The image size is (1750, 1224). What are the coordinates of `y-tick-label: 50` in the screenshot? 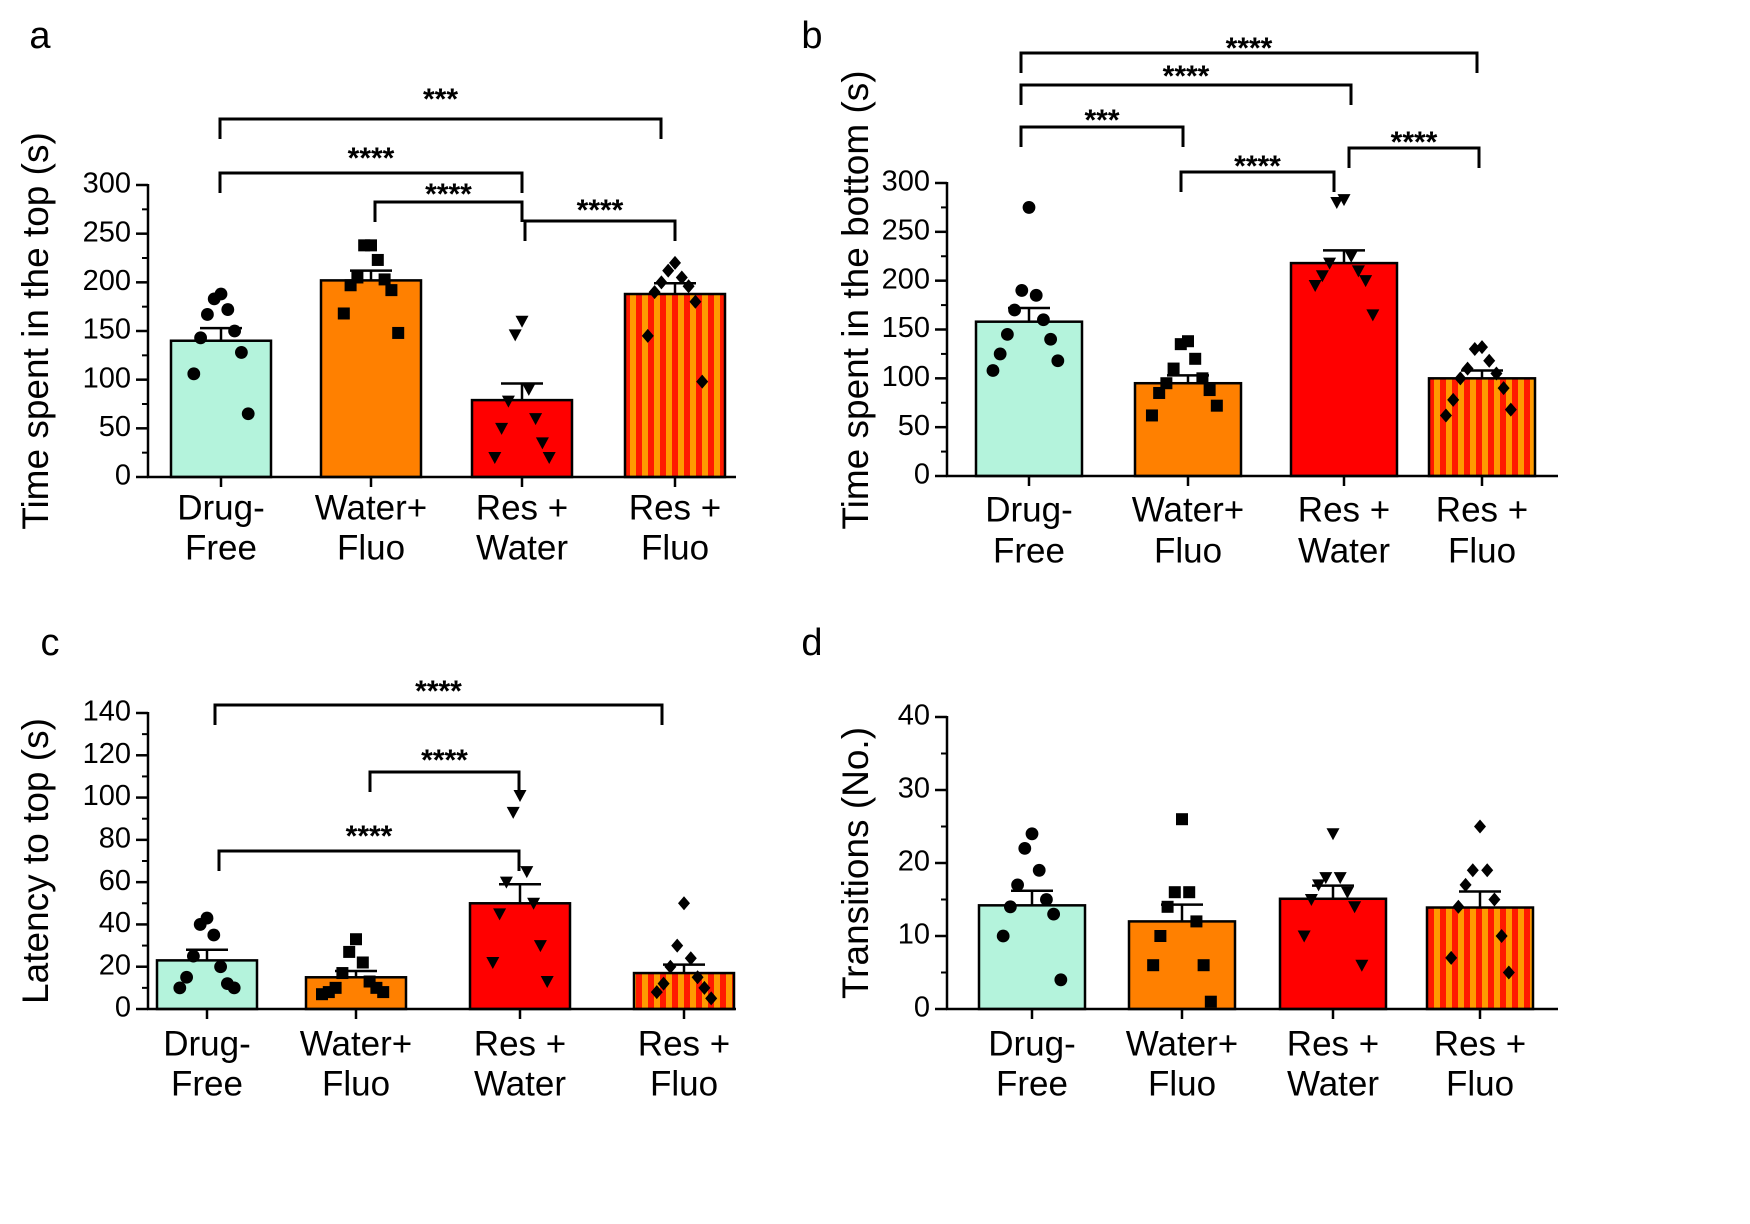 It's located at (115, 427).